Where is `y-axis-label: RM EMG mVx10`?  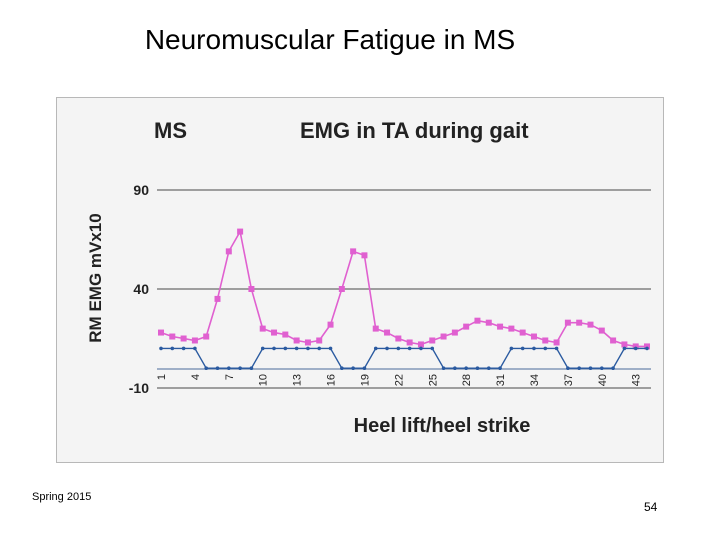 y-axis-label: RM EMG mVx10 is located at coordinates (95, 277).